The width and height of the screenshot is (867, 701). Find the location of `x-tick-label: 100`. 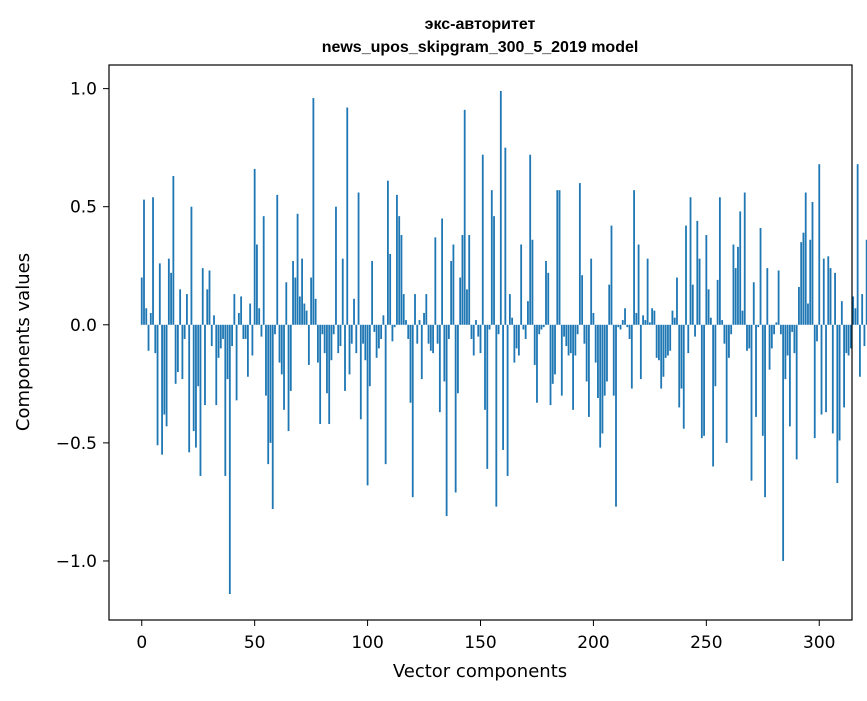

x-tick-label: 100 is located at coordinates (367, 643).